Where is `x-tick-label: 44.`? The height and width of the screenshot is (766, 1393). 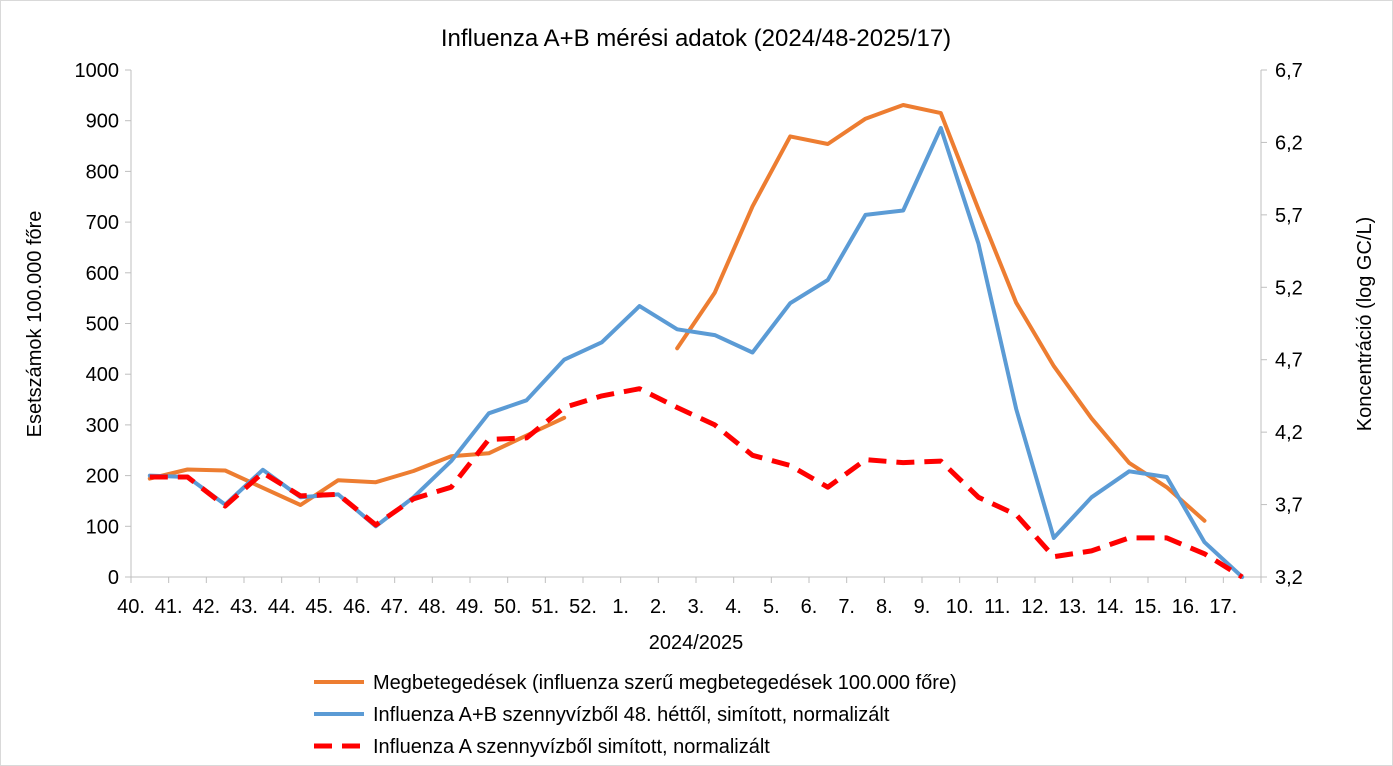
x-tick-label: 44. is located at coordinates (282, 607).